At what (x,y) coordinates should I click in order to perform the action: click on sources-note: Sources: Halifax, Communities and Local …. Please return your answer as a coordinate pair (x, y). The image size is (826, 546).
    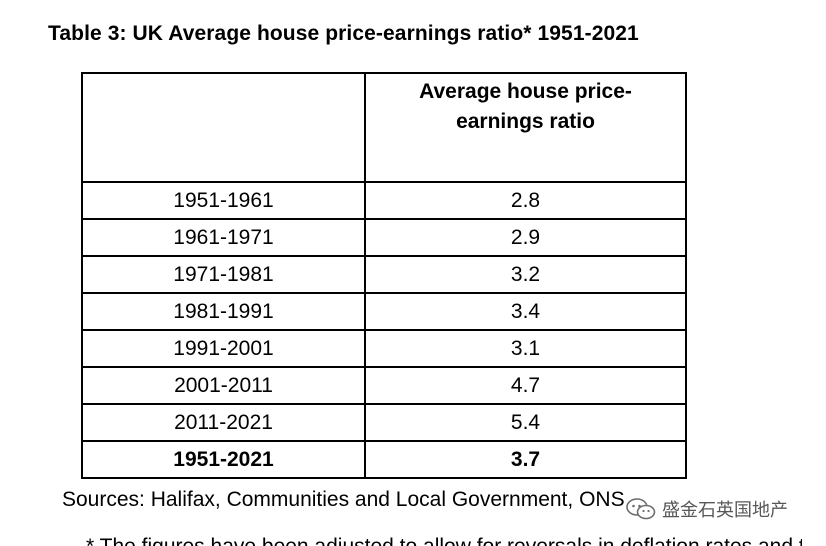
    Looking at the image, I should click on (343, 499).